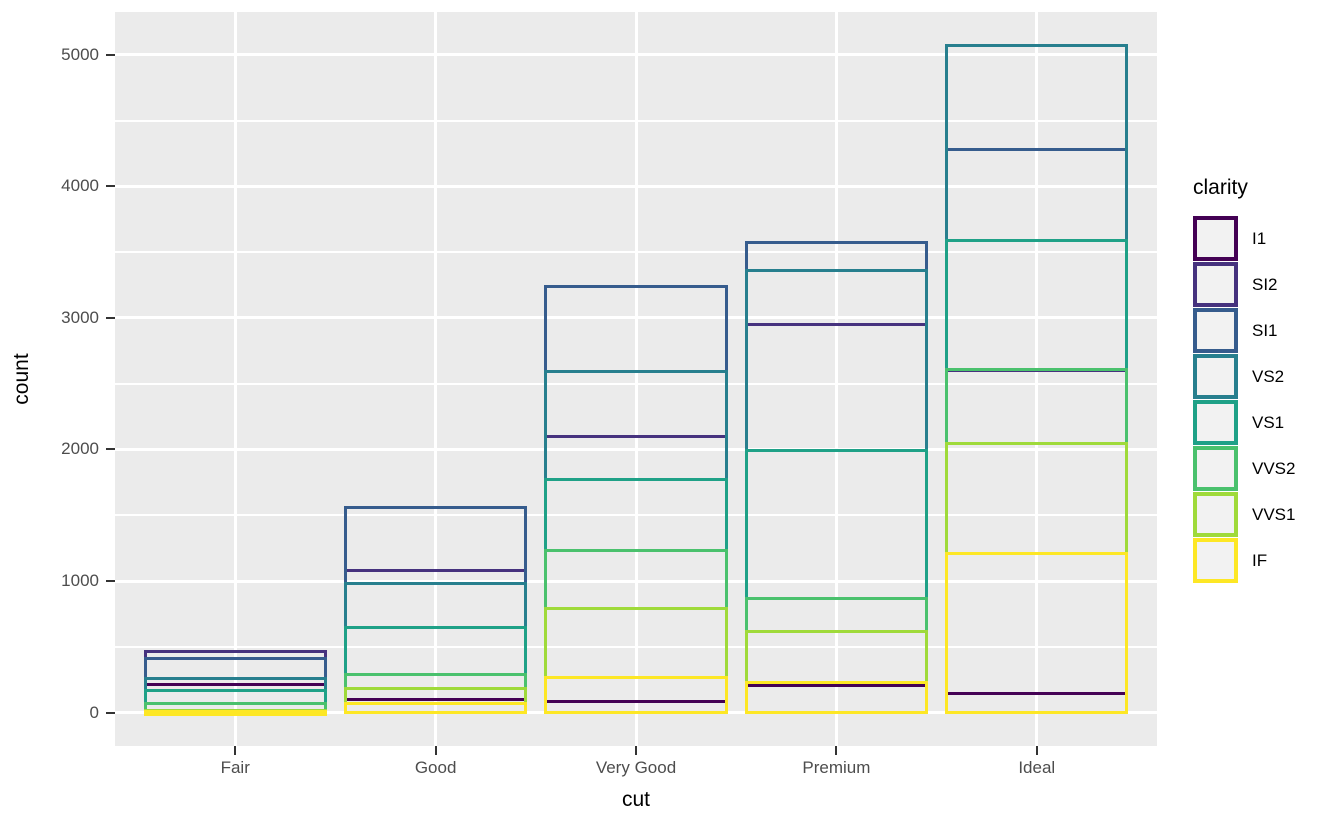 The height and width of the screenshot is (830, 1344). Describe the element at coordinates (94, 712) in the screenshot. I see `y-tick-label: 0` at that location.